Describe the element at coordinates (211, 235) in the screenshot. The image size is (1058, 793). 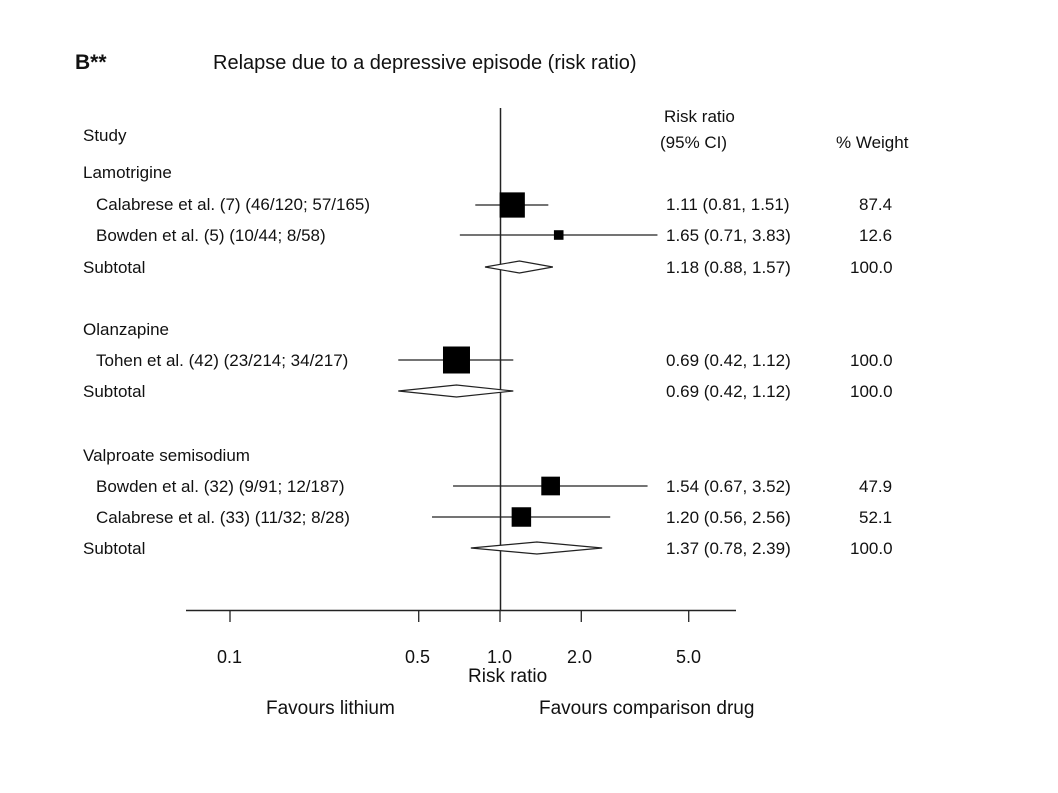
I see `study-label: Bowden et al. (5) (10/44; 8/58)` at that location.